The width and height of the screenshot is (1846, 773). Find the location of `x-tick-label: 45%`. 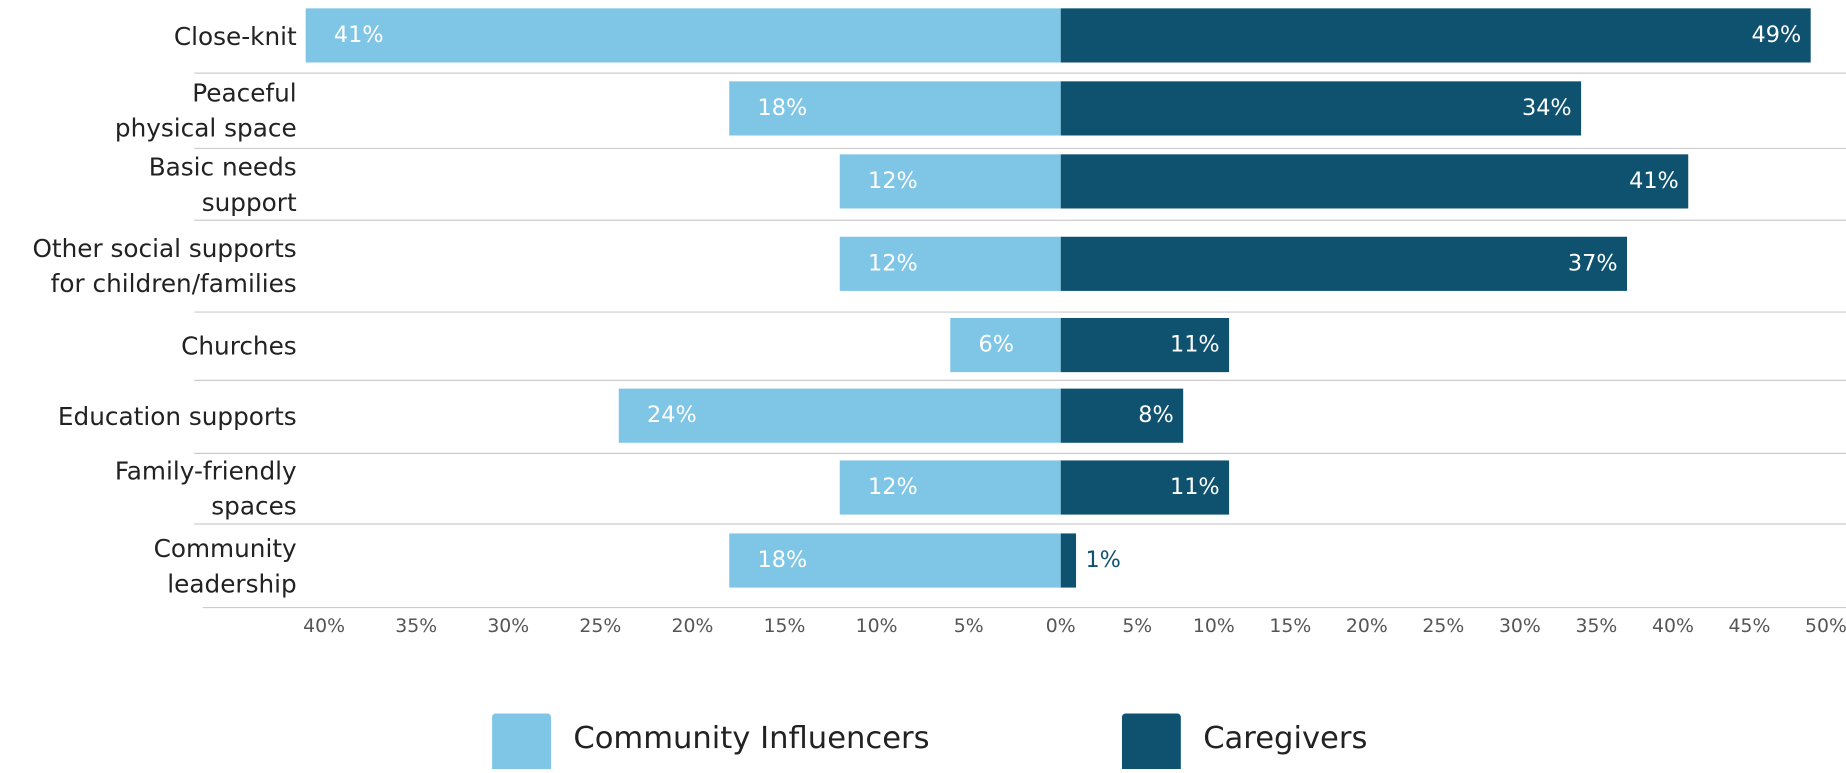

x-tick-label: 45% is located at coordinates (1750, 626).